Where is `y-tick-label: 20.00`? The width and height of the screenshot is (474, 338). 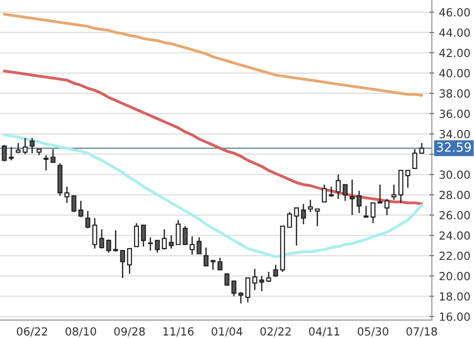 y-tick-label: 20.00 is located at coordinates (455, 276).